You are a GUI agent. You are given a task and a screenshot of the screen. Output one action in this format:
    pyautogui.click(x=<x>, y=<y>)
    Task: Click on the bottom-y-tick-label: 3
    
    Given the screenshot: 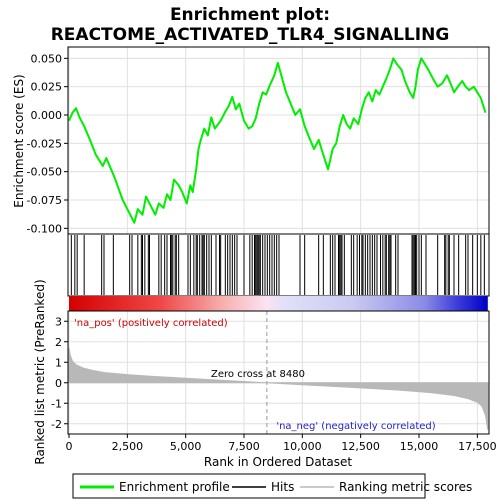 What is the action you would take?
    pyautogui.click(x=58, y=321)
    